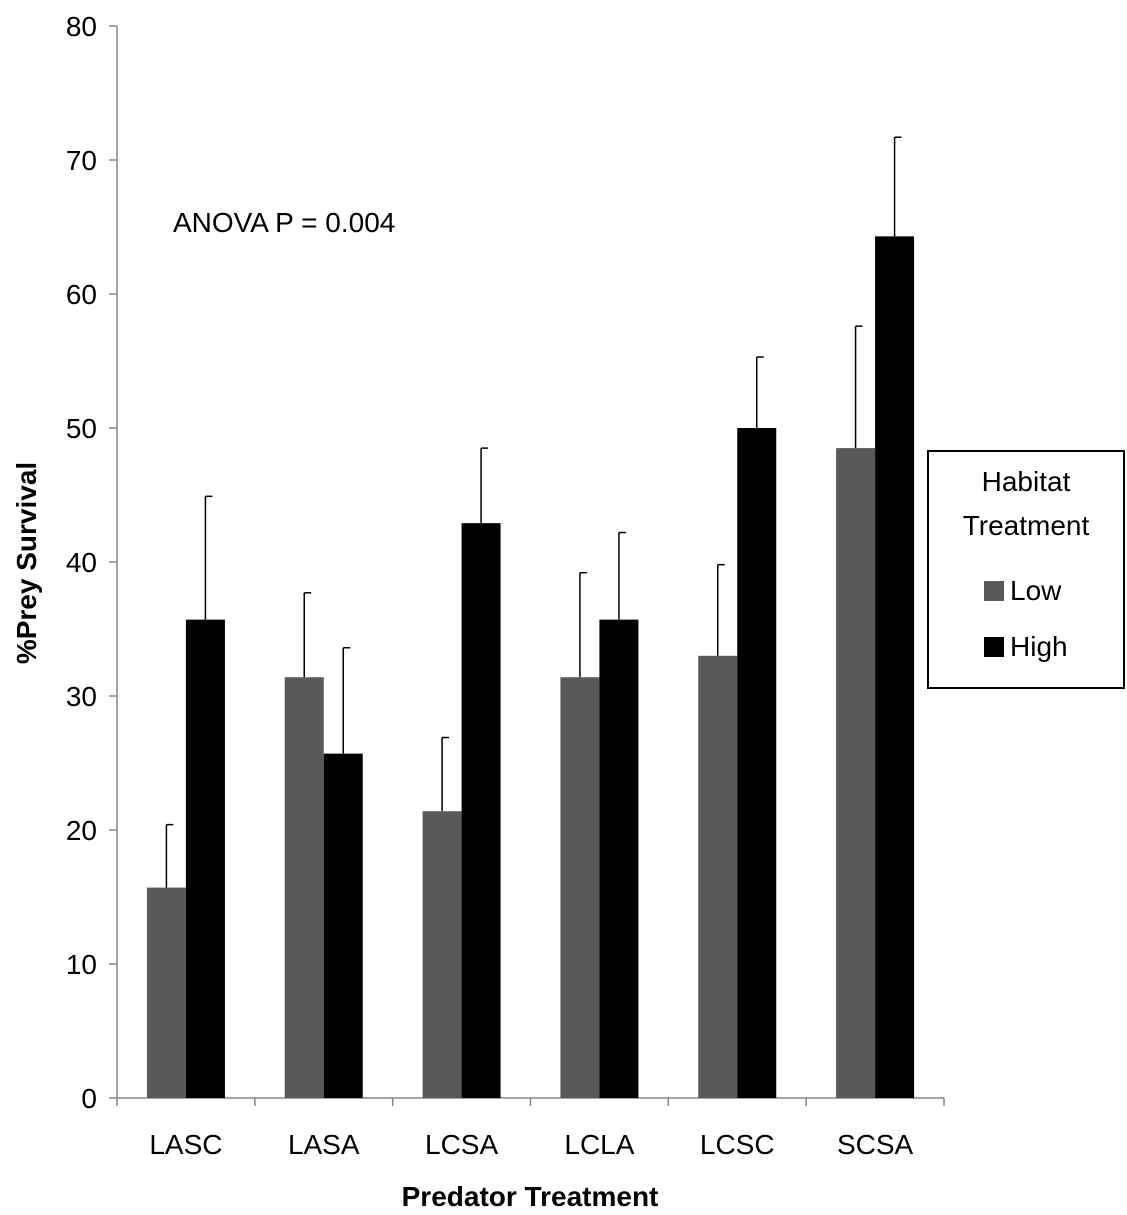 Image resolution: width=1127 pixels, height=1215 pixels. Describe the element at coordinates (81, 562) in the screenshot. I see `y-tick-label: 40` at that location.